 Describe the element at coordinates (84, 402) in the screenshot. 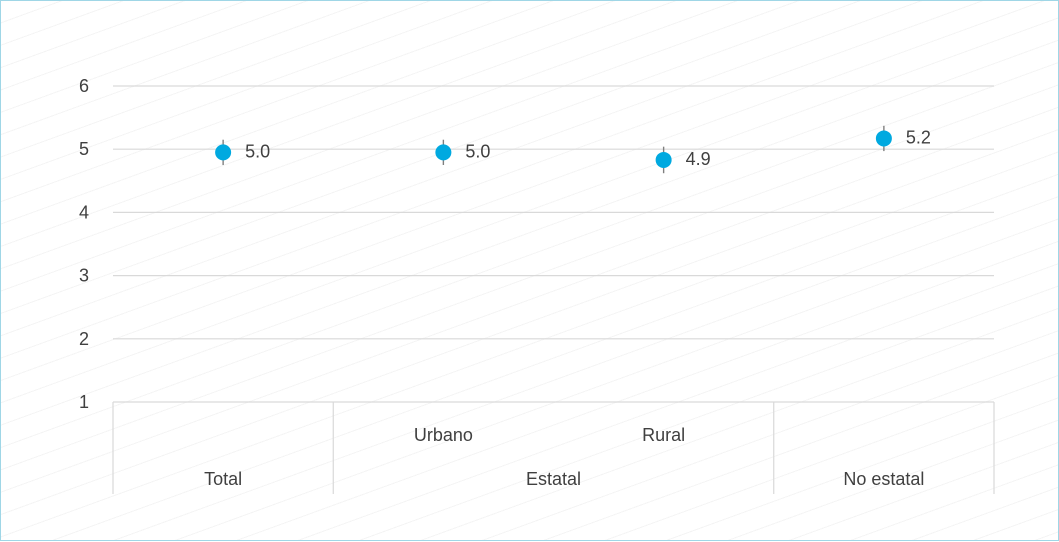

I see `y-tick-label: 1` at that location.